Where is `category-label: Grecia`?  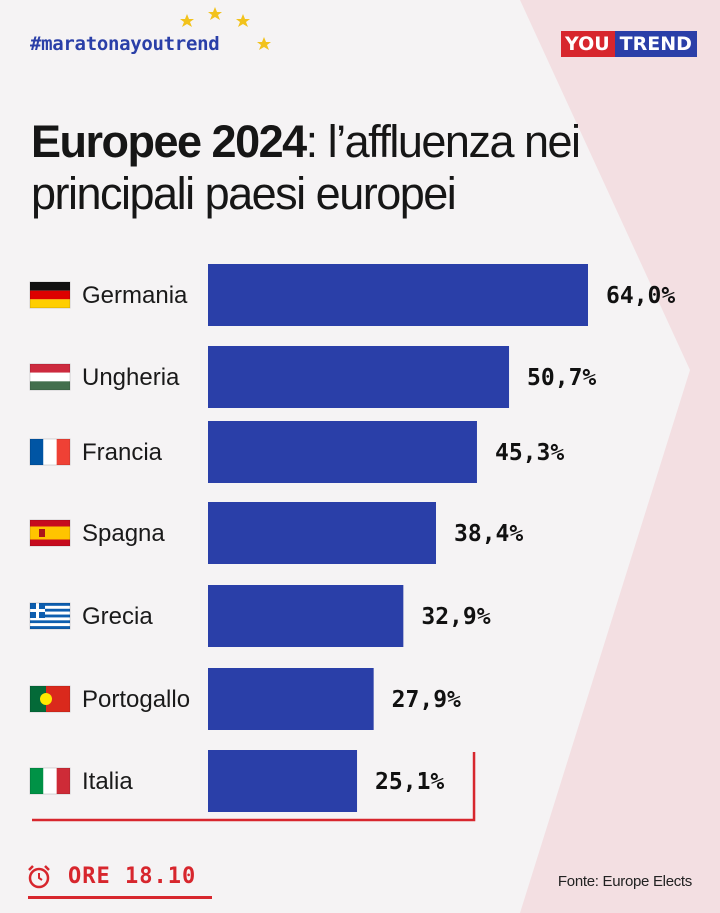 category-label: Grecia is located at coordinates (117, 616).